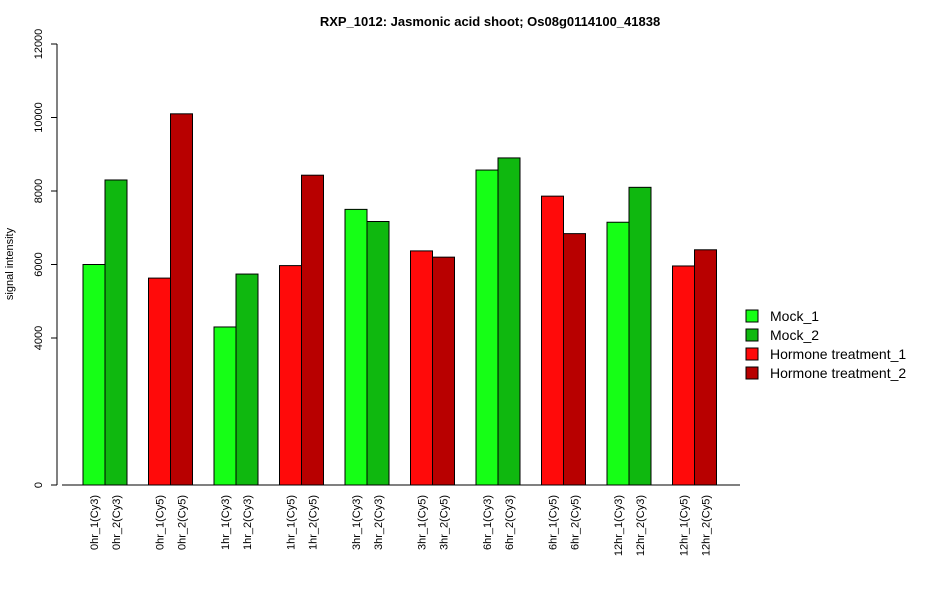 Image resolution: width=950 pixels, height=600 pixels. Describe the element at coordinates (39, 264) in the screenshot. I see `y-tick-label: 6000` at that location.